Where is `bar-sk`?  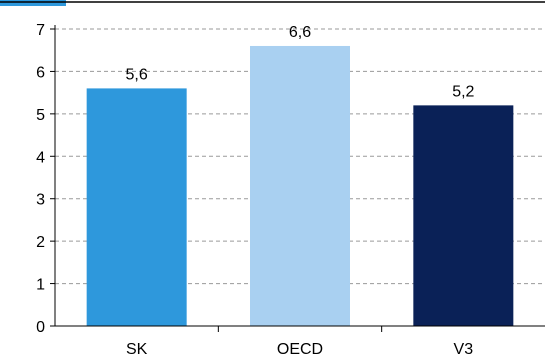
bar-sk is located at coordinates (136, 207).